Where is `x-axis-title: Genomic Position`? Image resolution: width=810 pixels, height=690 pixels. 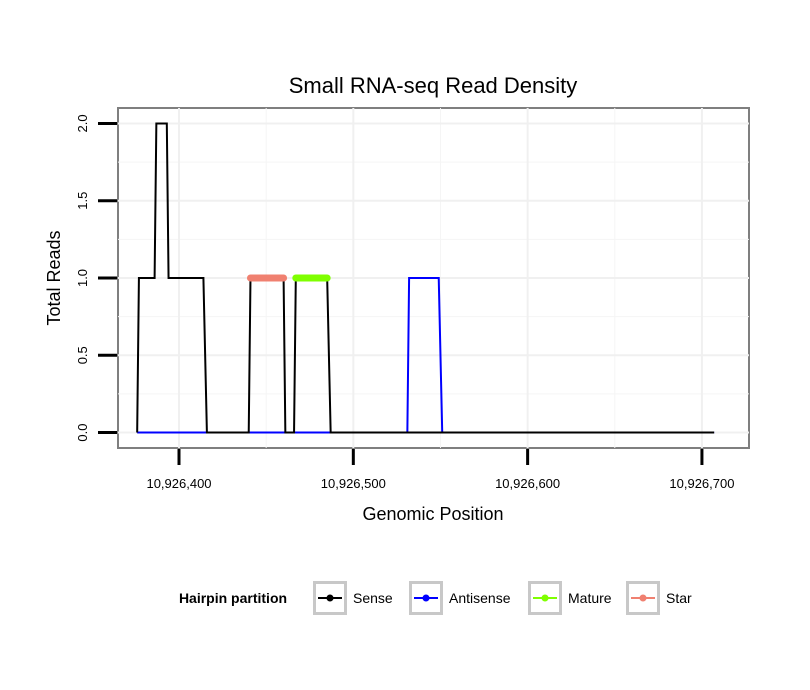
x-axis-title: Genomic Position is located at coordinates (432, 514).